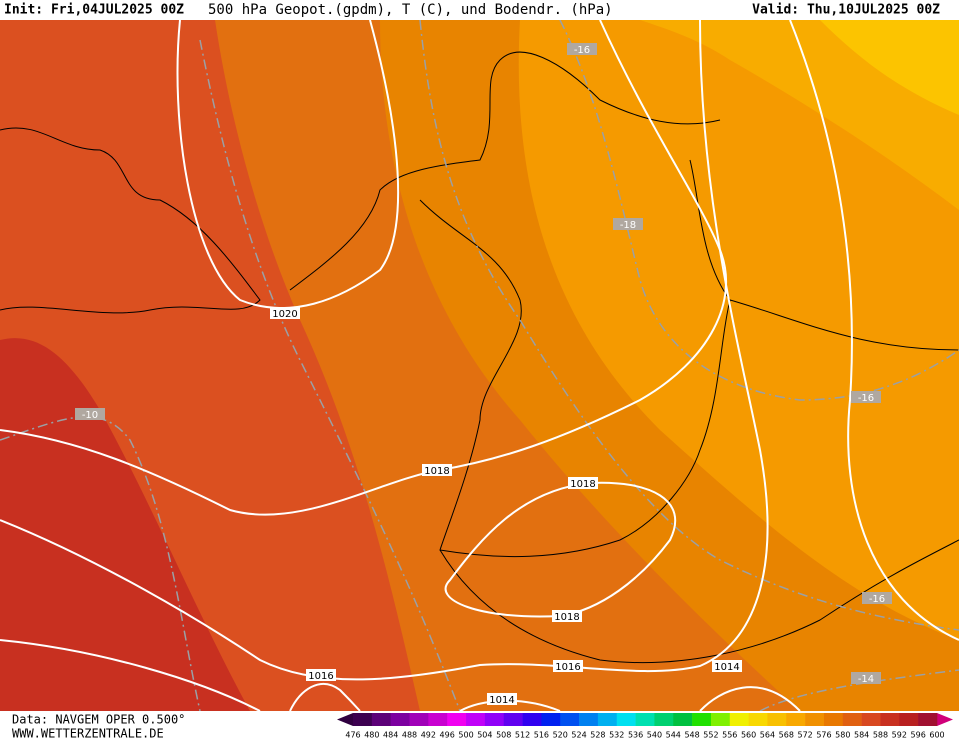 The image size is (959, 741). I want to click on colorbar-label: 480, so click(371, 735).